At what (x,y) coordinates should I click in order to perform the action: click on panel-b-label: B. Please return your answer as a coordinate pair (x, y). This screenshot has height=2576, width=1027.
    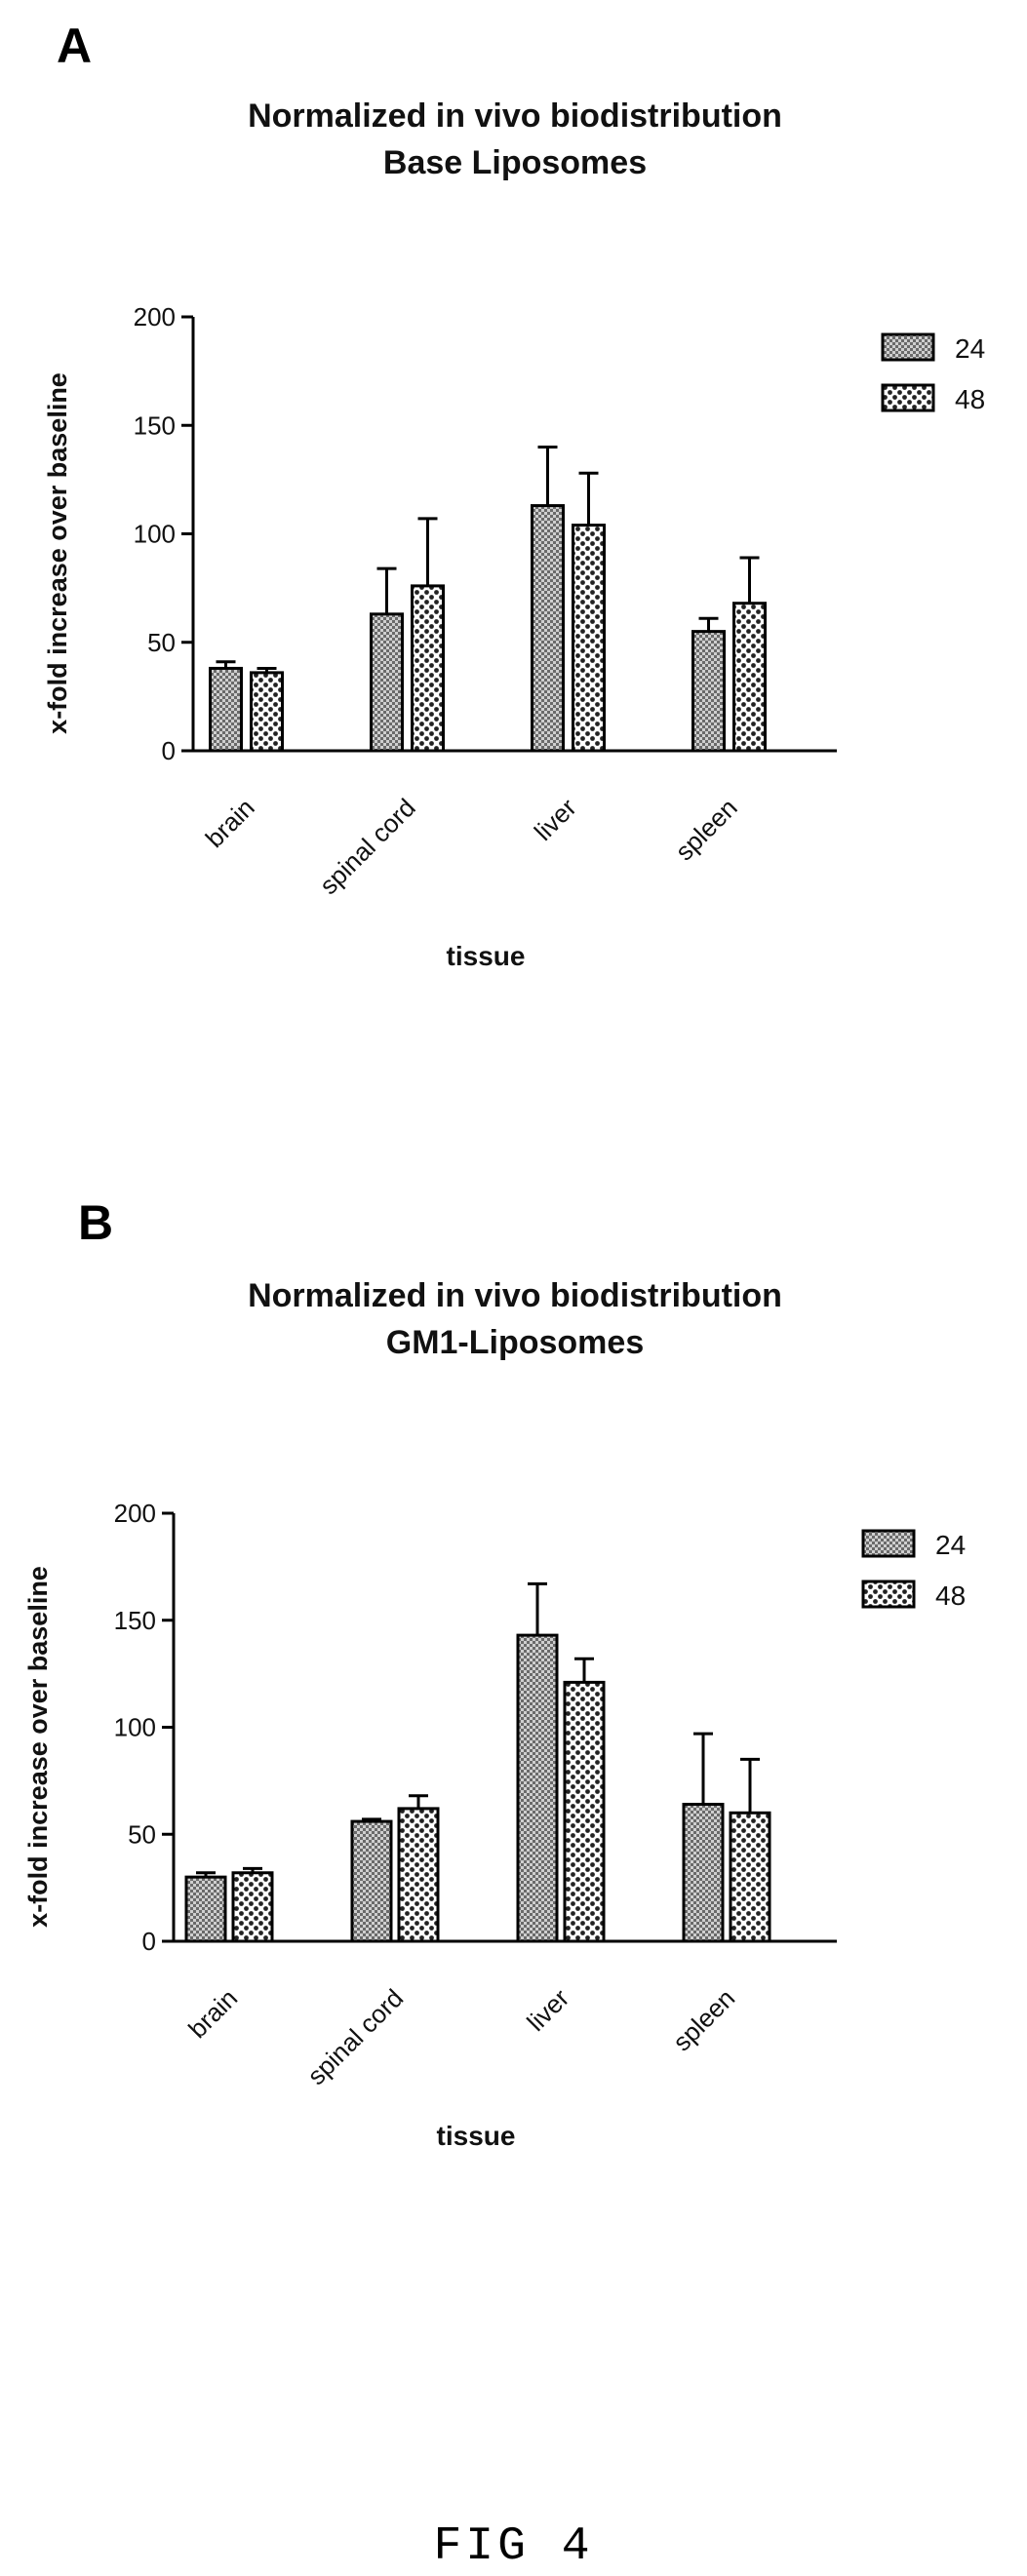
    Looking at the image, I should click on (96, 1222).